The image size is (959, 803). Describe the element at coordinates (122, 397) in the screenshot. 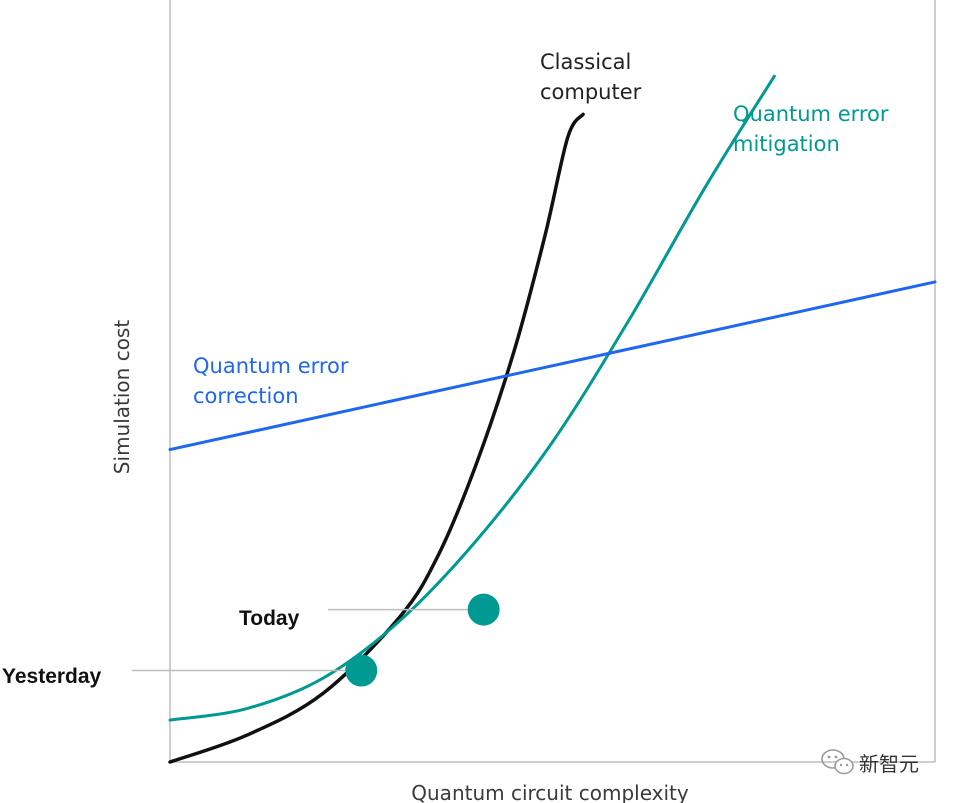

I see `y-axis-title: Simulation cost` at that location.